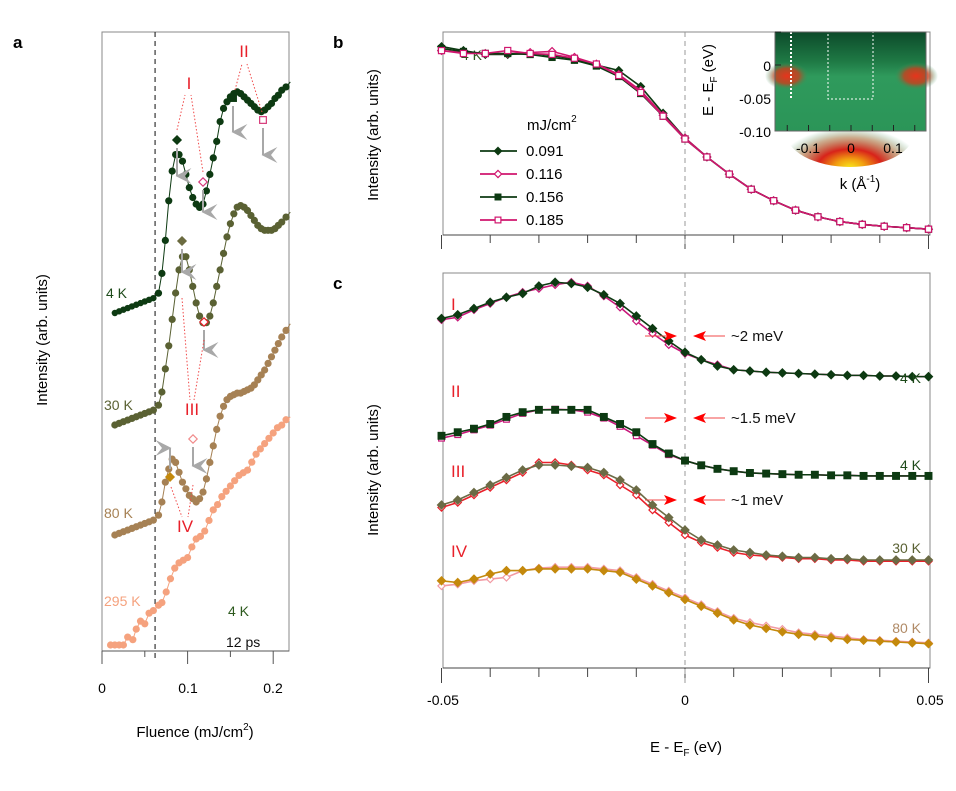 The height and width of the screenshot is (791, 956). I want to click on annotation-temp: 4 K, so click(239, 611).